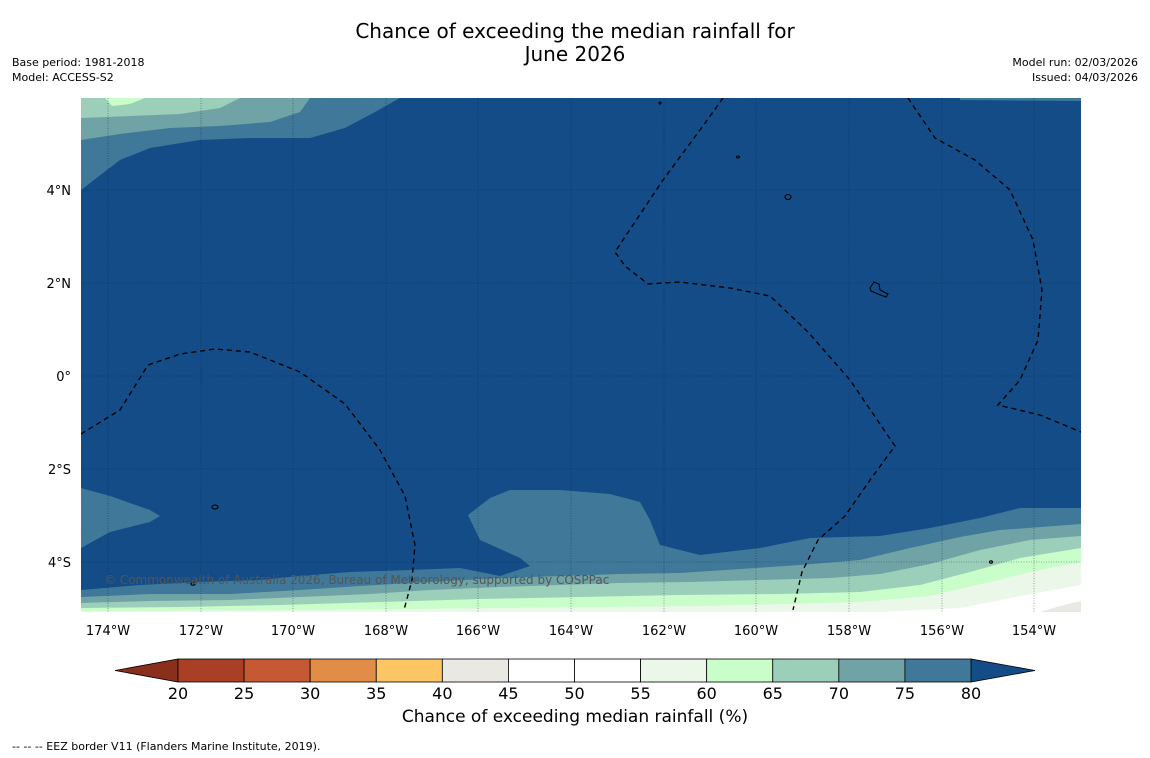  Describe the element at coordinates (1060, 606) in the screenshot. I see `region-45-south` at that location.